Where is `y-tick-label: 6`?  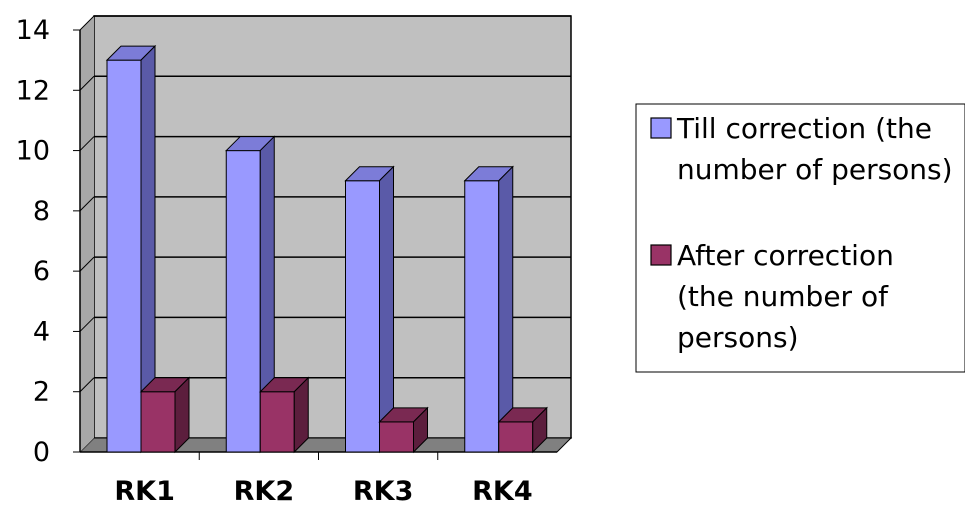 y-tick-label: 6 is located at coordinates (41, 271).